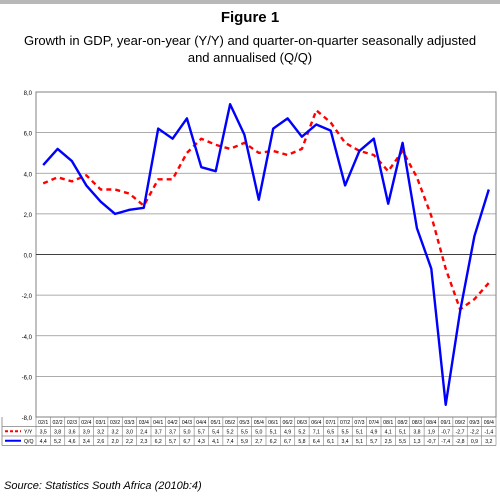  Describe the element at coordinates (460, 433) in the screenshot. I see `table-value: -2,7` at that location.